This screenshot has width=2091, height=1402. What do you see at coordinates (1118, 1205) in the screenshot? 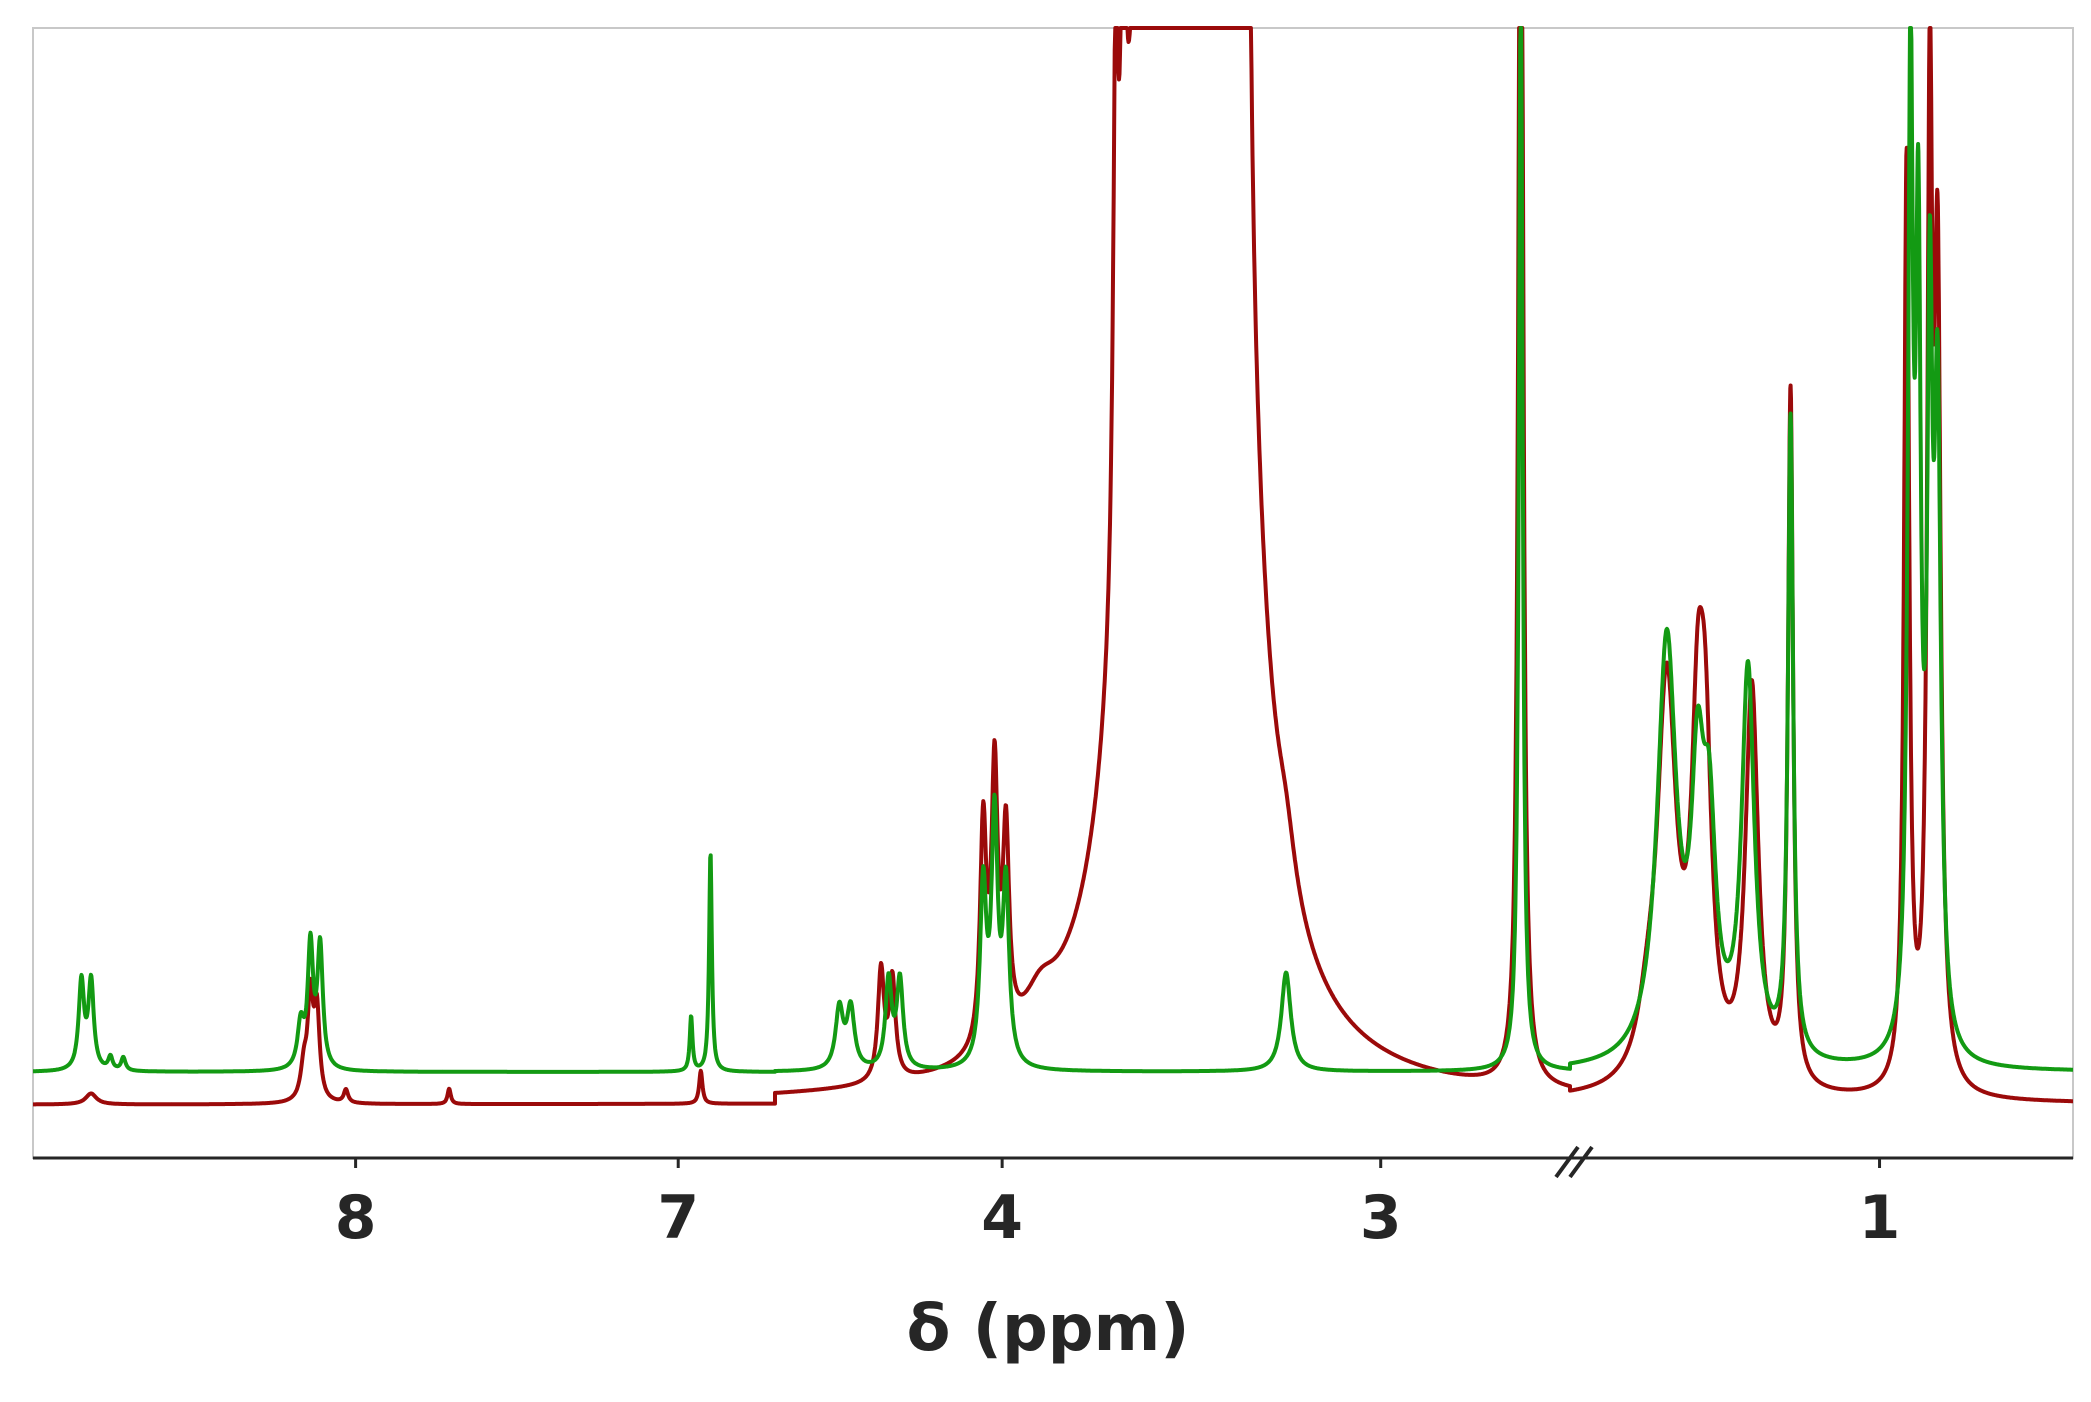
I see `tick-layer: 8 7 4 3 1` at bounding box center [1118, 1205].